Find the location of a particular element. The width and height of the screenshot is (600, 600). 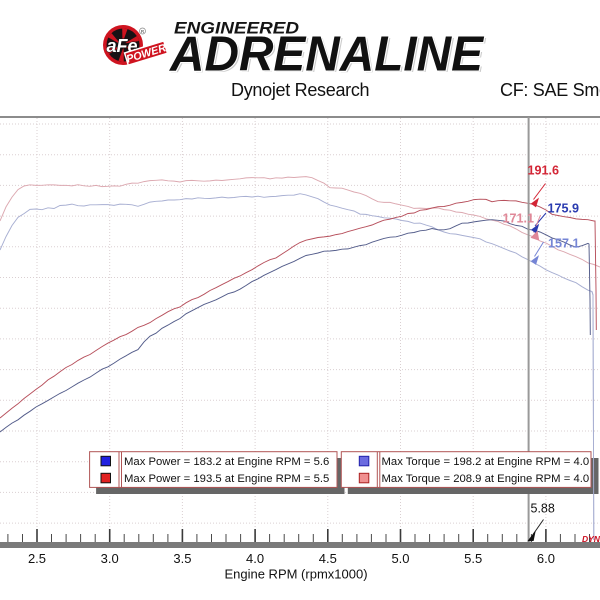

svg-text: R is located at coordinates (143, 31).